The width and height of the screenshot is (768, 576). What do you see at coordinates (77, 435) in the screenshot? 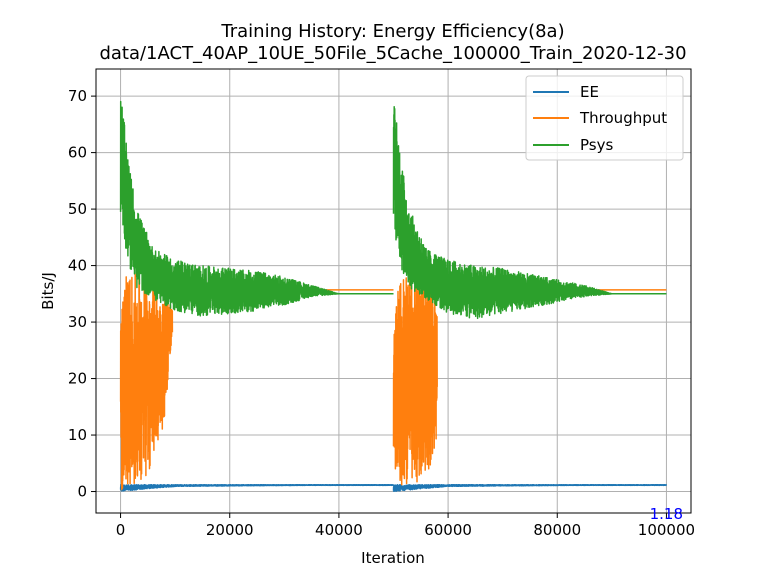
I see `y-tick-label: 10` at bounding box center [77, 435].